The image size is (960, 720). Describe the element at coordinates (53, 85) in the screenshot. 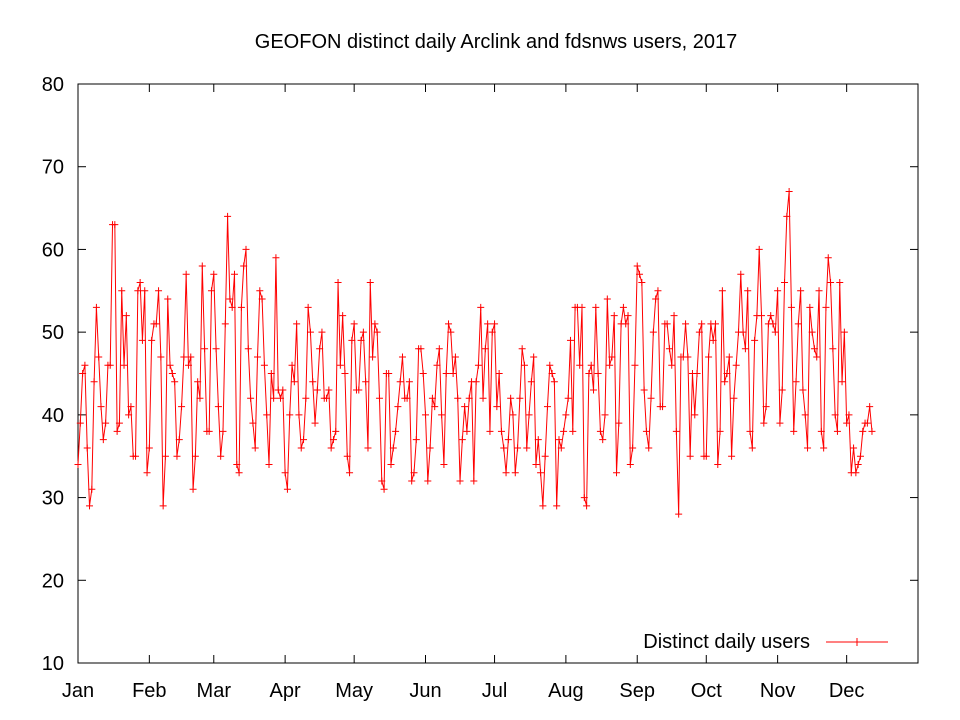

I see `y-tick-label: 80` at that location.